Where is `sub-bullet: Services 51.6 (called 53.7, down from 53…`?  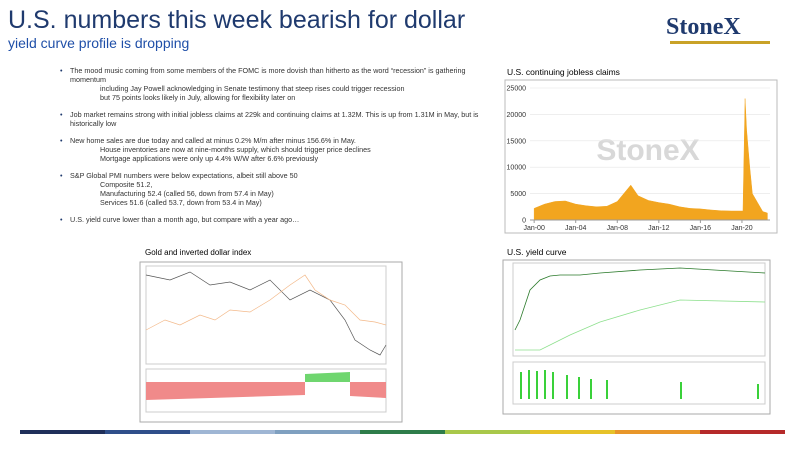
sub-bullet: Services 51.6 (called 53.7, down from 53… is located at coordinates (181, 202).